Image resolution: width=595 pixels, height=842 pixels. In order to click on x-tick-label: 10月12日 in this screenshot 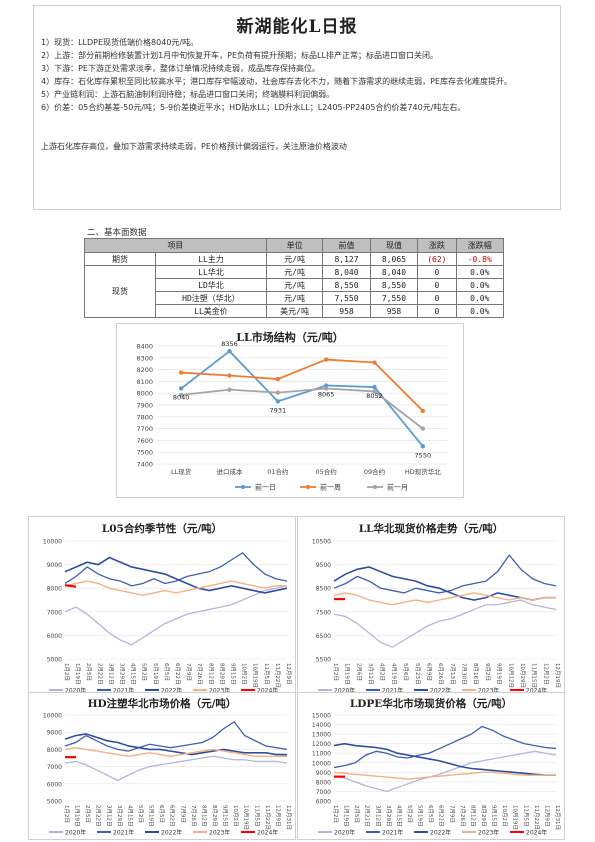, I will do `click(510, 675)`.